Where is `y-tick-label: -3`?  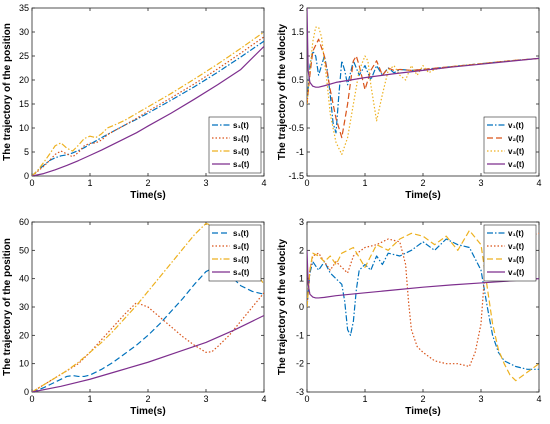
y-tick-label: -3 is located at coordinates (300, 392).